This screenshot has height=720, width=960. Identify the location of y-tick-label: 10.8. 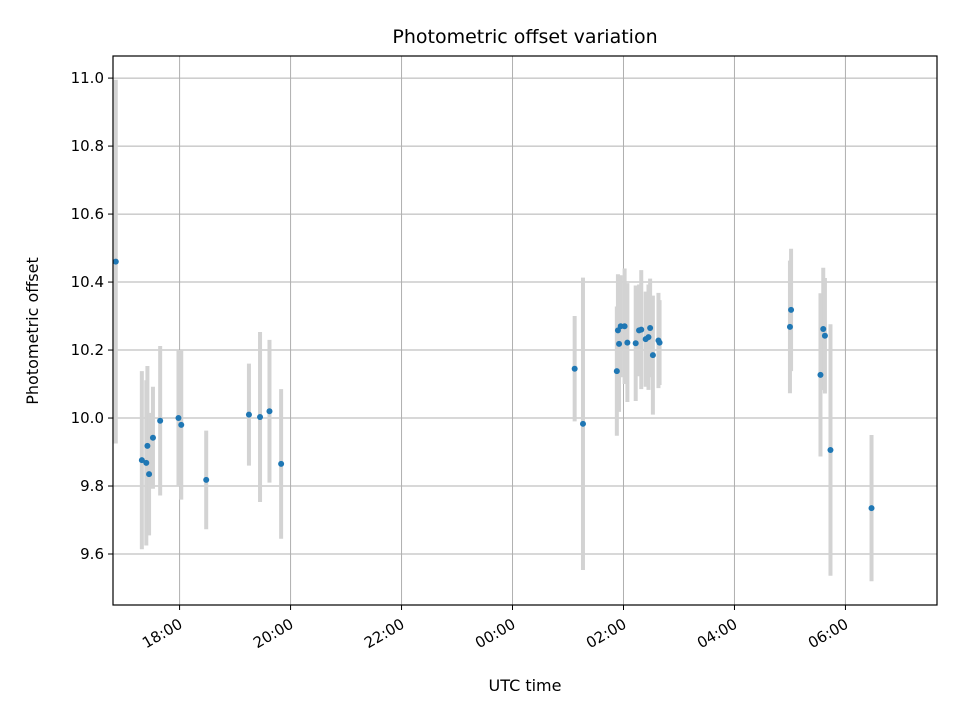
(87, 146).